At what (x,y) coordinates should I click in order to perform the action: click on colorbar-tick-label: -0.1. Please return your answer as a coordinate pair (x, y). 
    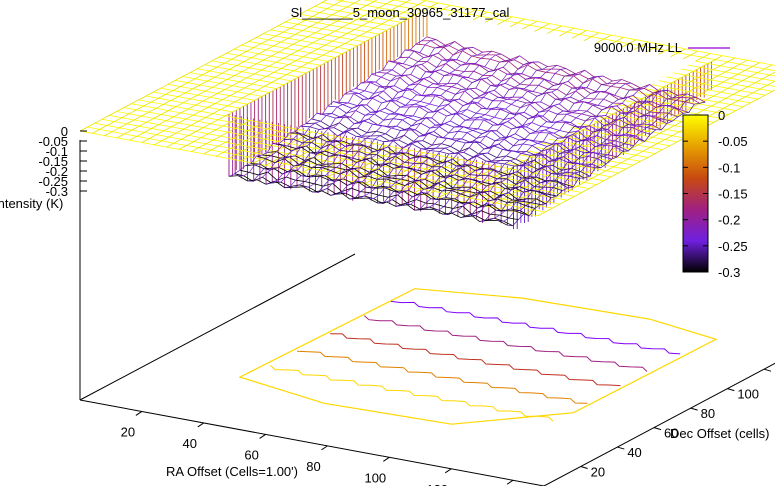
    Looking at the image, I should click on (729, 167).